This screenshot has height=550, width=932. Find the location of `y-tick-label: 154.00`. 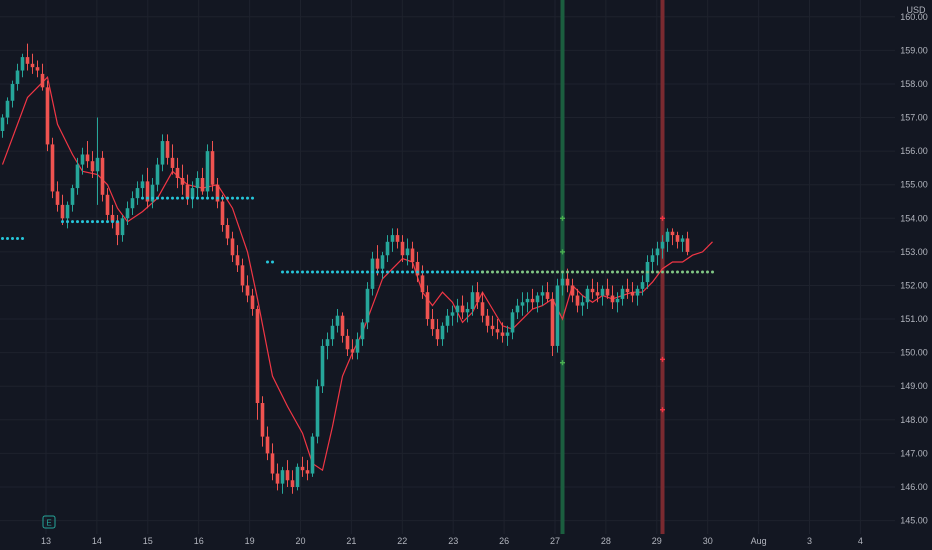

y-tick-label: 154.00 is located at coordinates (914, 218).